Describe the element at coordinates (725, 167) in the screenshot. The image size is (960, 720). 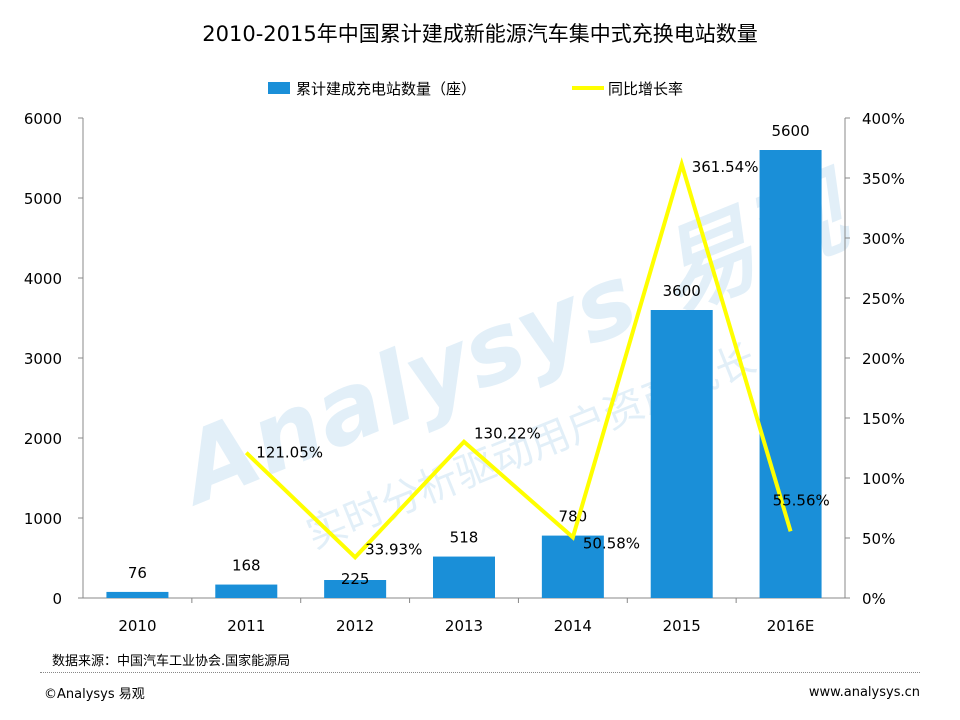
I see `line-data-label: 361.54%` at that location.